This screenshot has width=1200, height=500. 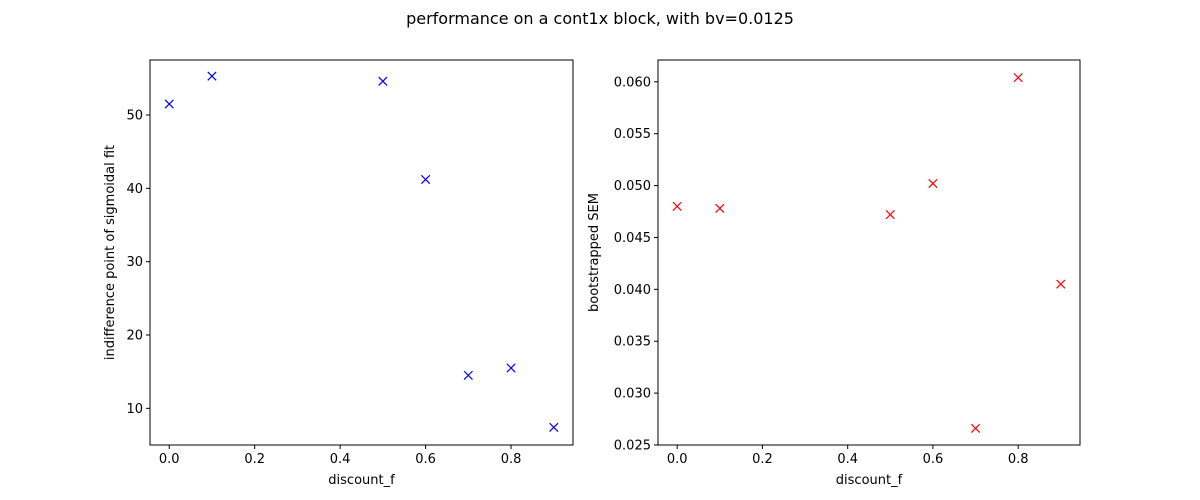 I want to click on right-y-tick-label: 0.035, so click(x=632, y=342).